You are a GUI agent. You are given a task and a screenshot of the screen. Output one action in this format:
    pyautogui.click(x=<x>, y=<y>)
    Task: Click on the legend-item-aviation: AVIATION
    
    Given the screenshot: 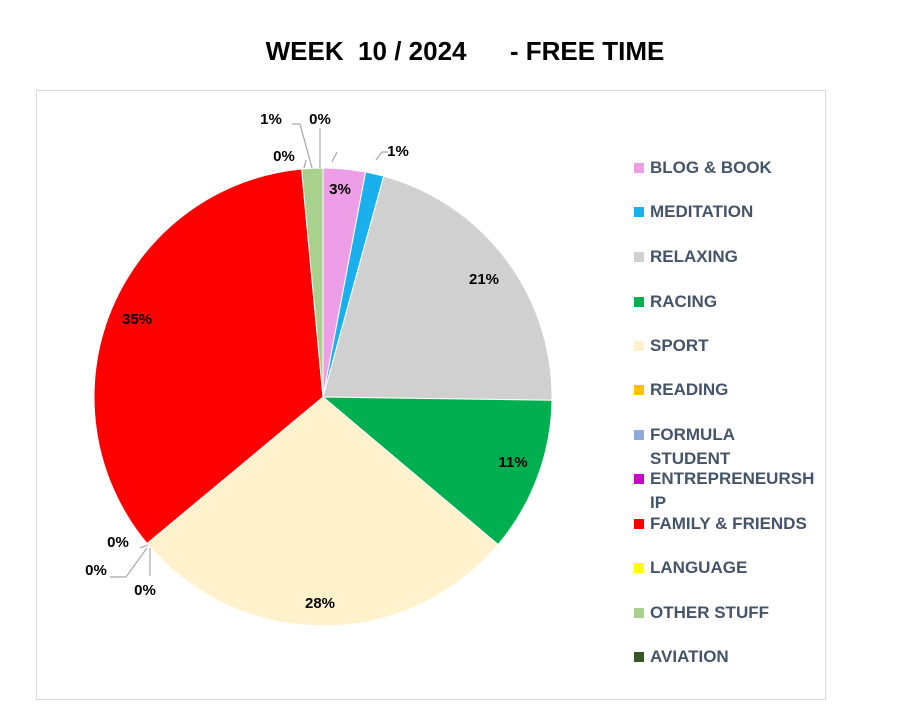 What is the action you would take?
    pyautogui.click(x=681, y=657)
    